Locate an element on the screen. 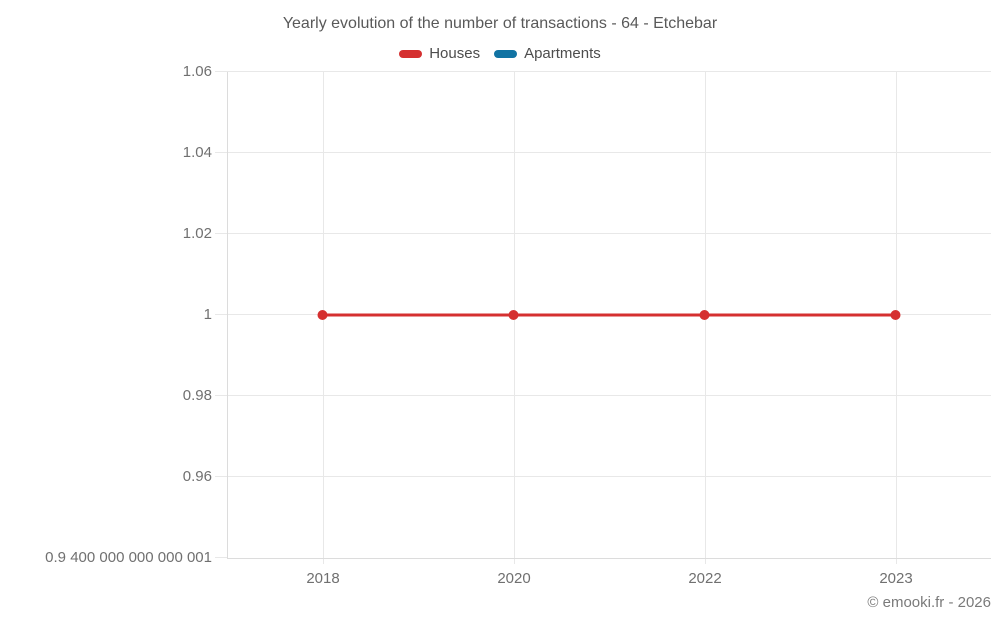 The image size is (1000, 625). y-axis-line is located at coordinates (227, 315).